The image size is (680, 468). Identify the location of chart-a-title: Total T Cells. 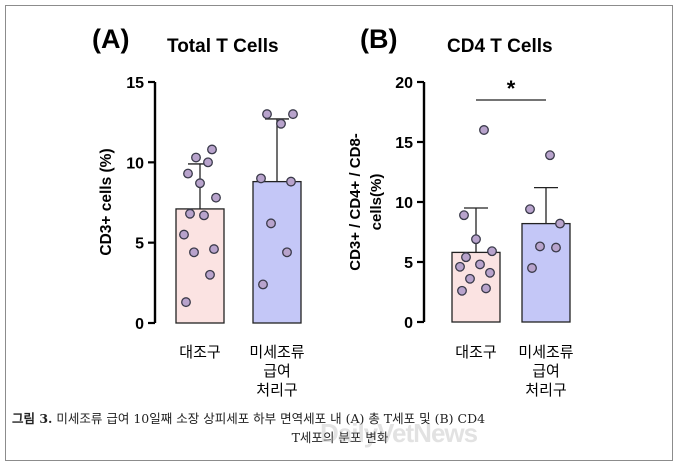
(223, 46).